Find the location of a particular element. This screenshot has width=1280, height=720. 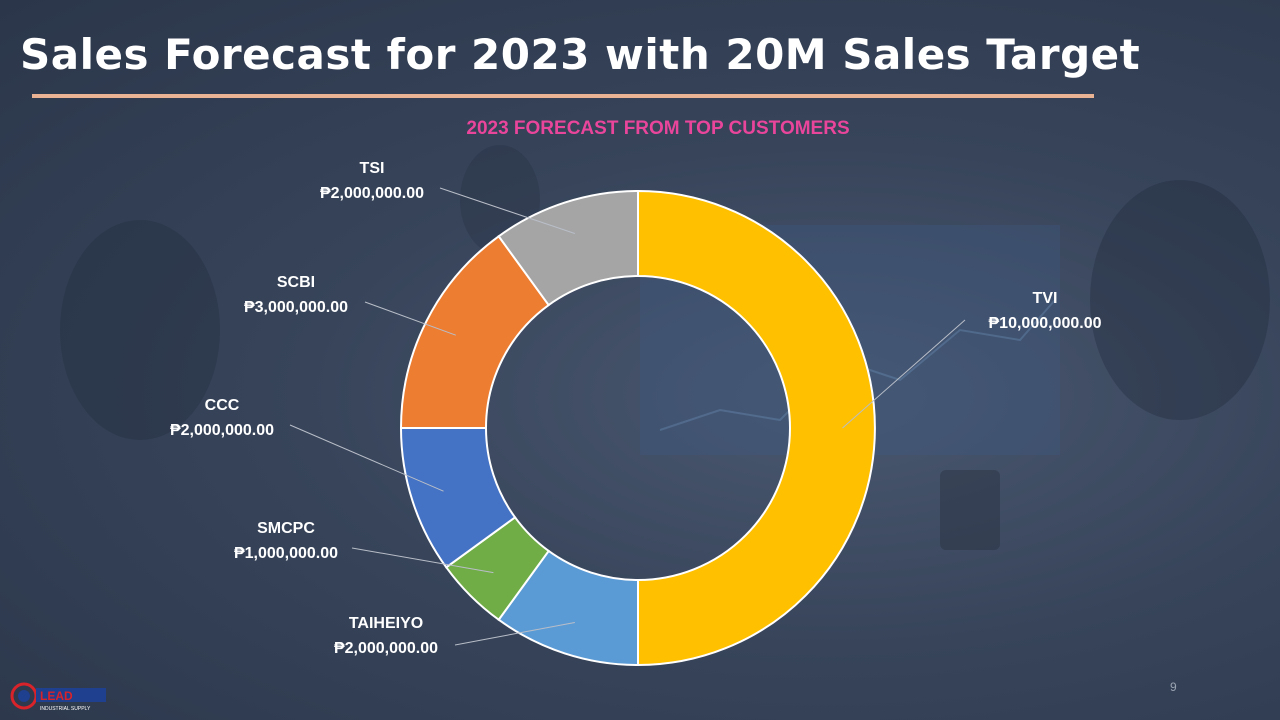

leader-line-smcpc is located at coordinates (422, 560).